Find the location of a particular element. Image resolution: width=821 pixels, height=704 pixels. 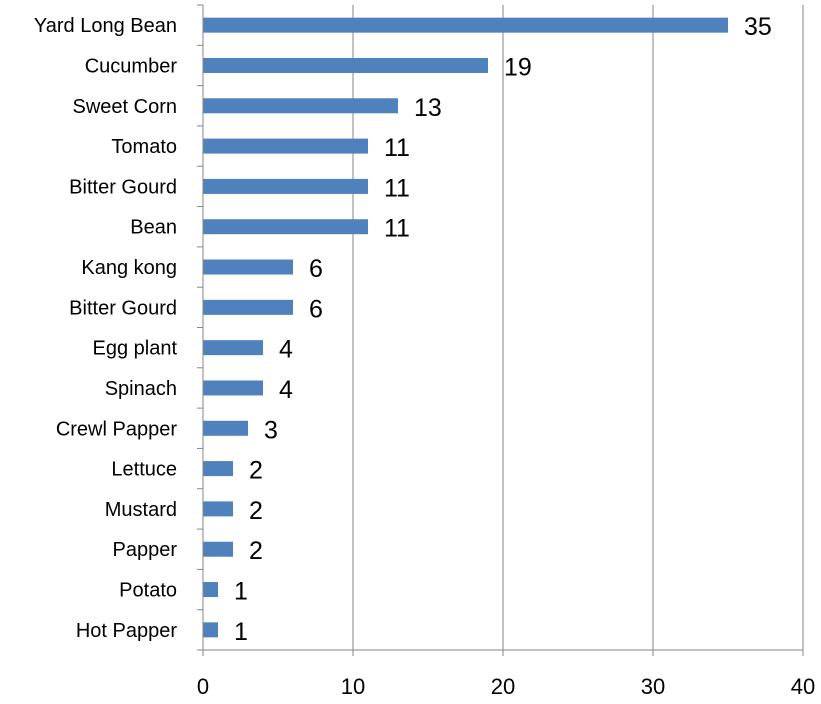

value-label: 19 is located at coordinates (518, 67).